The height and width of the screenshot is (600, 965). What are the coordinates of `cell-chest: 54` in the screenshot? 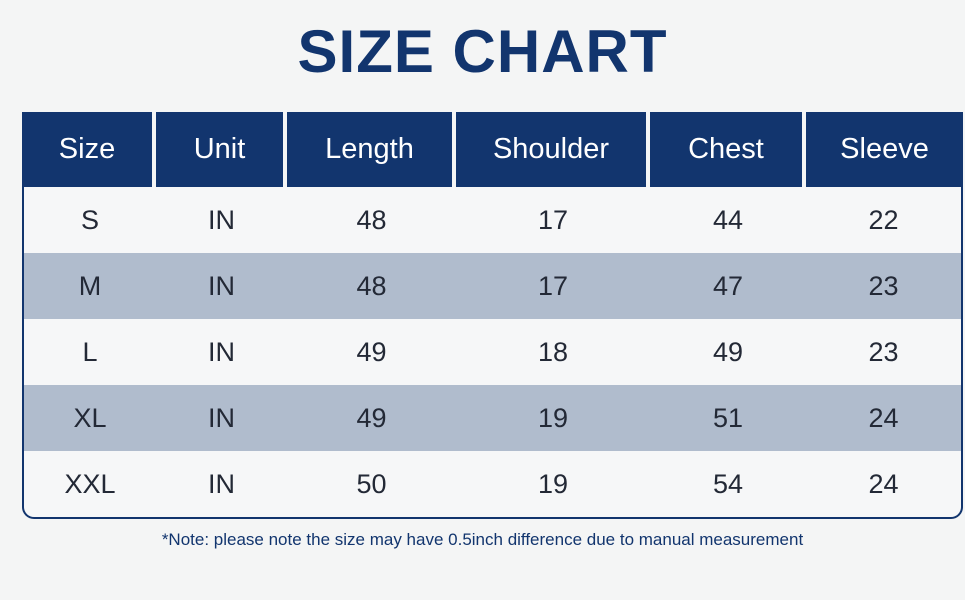 It's located at (728, 485).